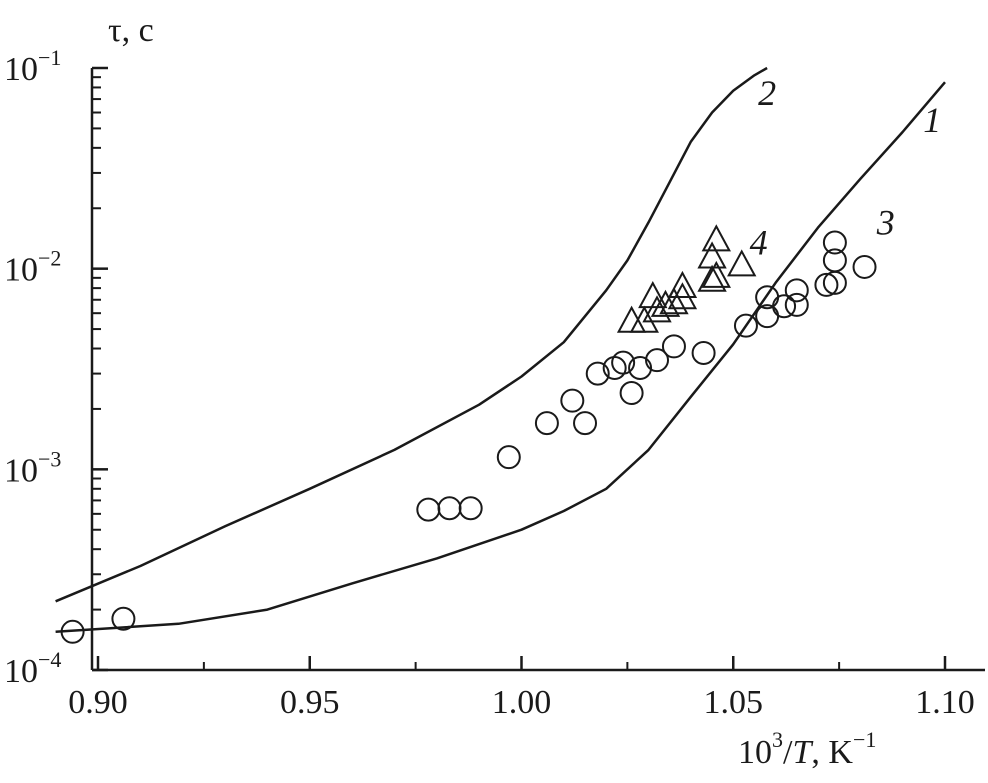  Describe the element at coordinates (945, 702) in the screenshot. I see `x-tick-label: 1.10` at that location.